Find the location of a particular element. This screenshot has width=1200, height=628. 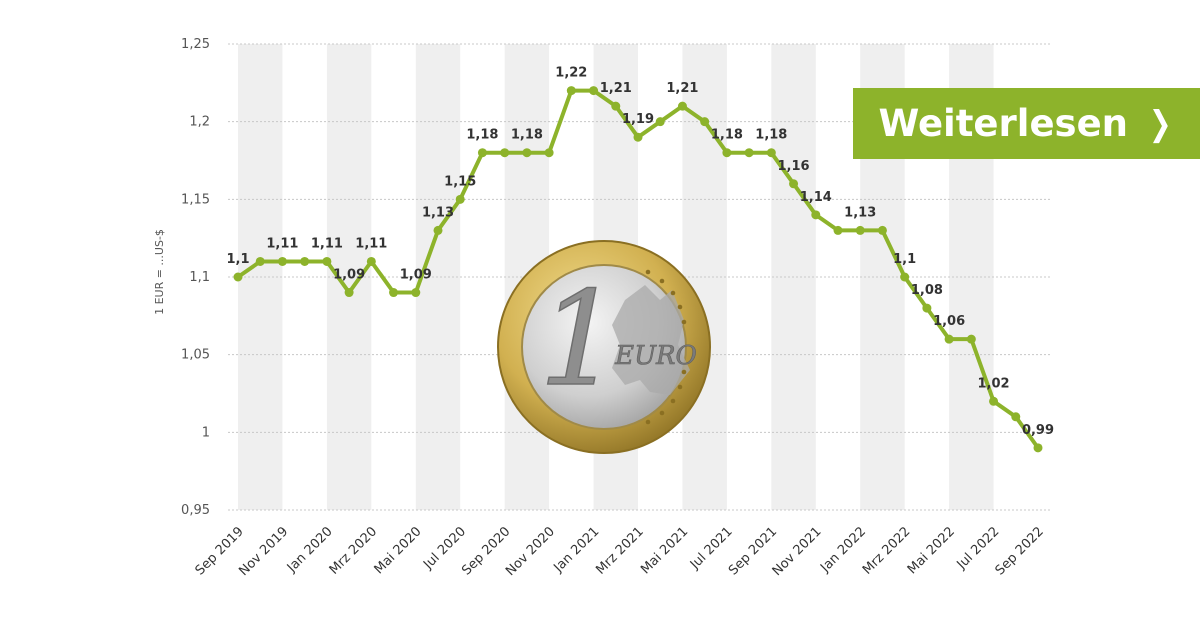

x-tick-label: Nov 2021 is located at coordinates (797, 551).